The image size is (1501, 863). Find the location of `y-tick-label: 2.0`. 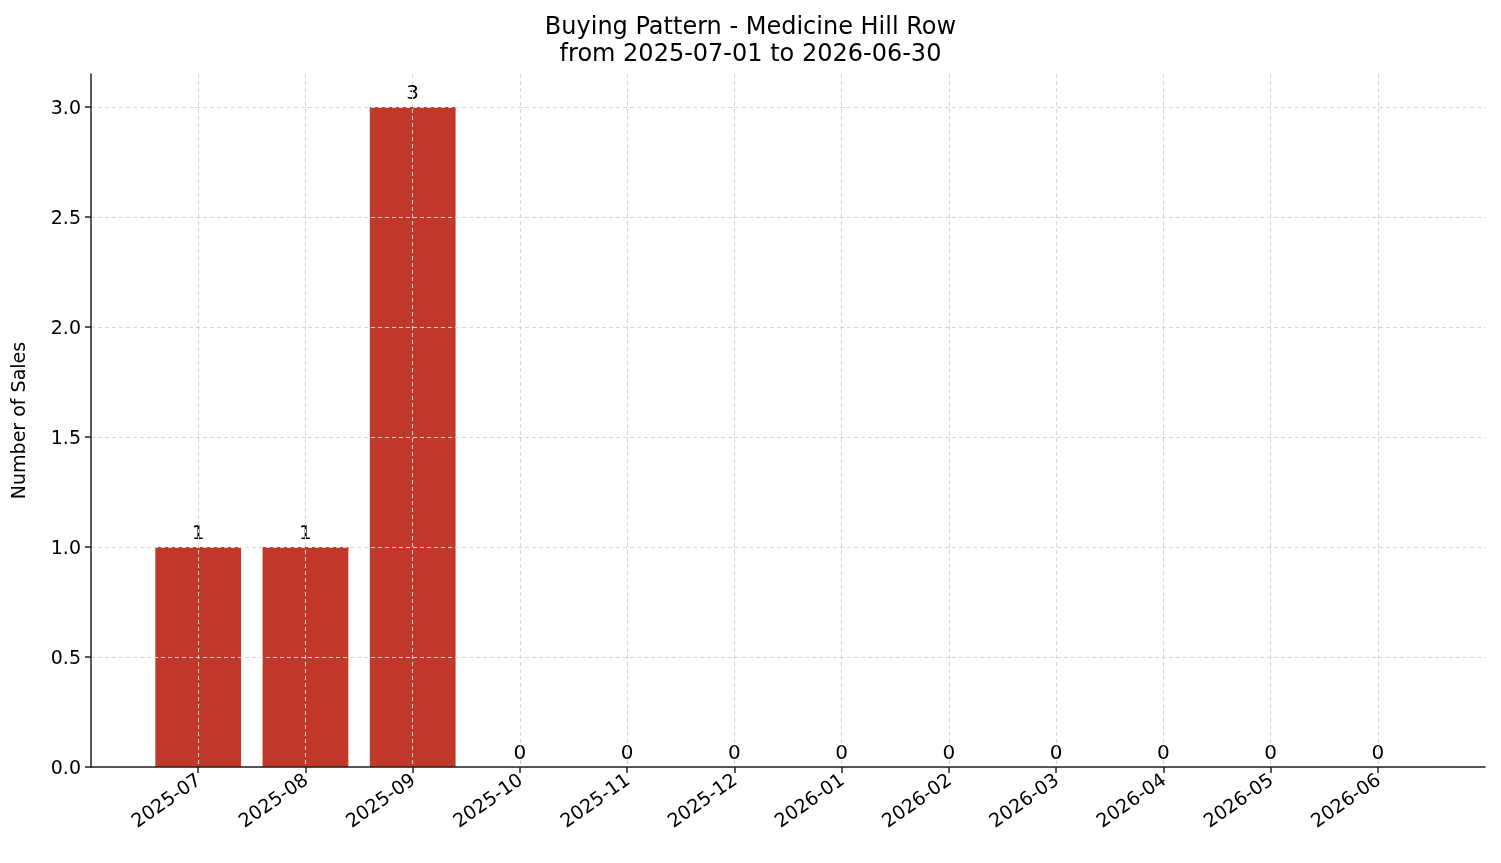

y-tick-label: 2.0 is located at coordinates (65, 327).